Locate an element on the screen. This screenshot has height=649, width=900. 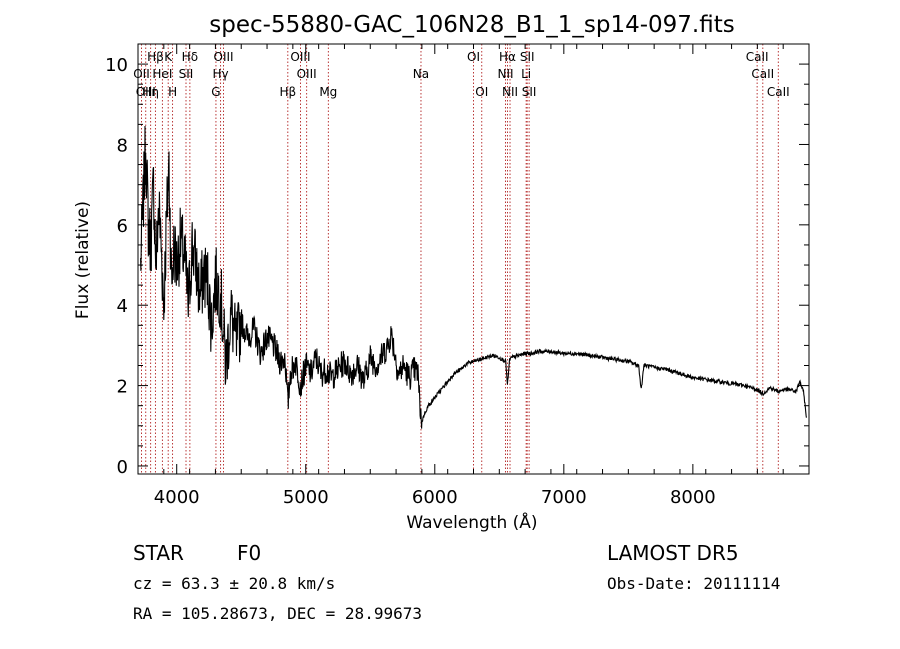
y-tick-label: 8 is located at coordinates (122, 145).